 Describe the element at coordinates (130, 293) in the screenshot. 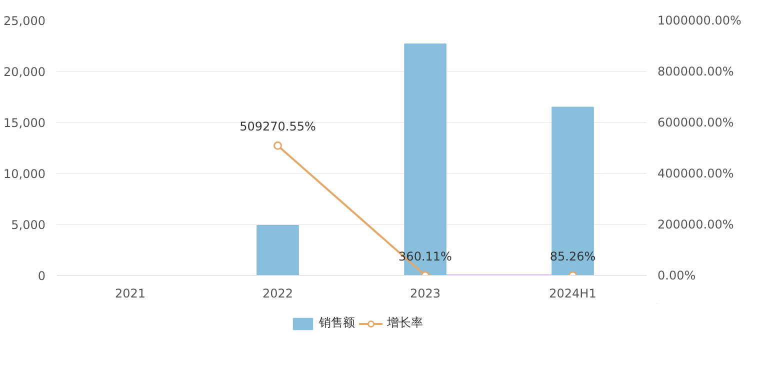

I see `x-tick-label: 2021` at that location.